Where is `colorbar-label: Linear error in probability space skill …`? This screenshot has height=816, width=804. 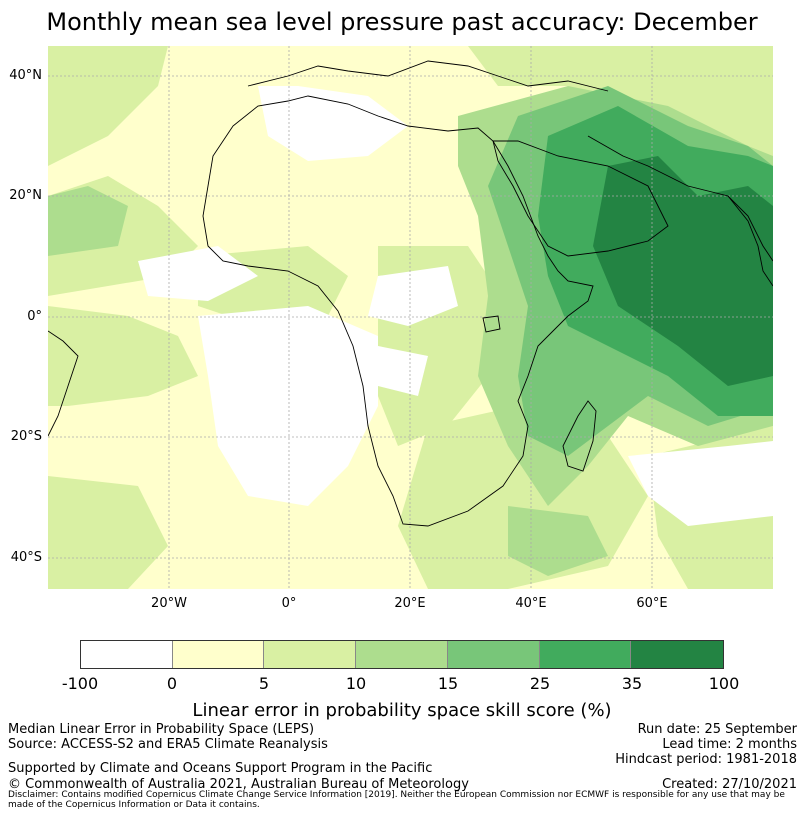
colorbar-label: Linear error in probability space skill … is located at coordinates (402, 710).